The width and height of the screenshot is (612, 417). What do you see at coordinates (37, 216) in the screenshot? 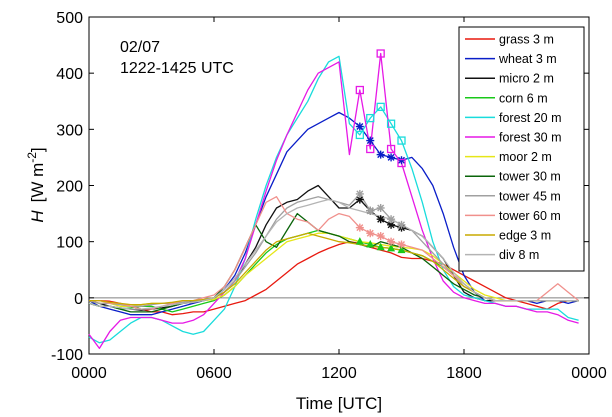
I see `y-axis-symbol: H` at bounding box center [37, 216].